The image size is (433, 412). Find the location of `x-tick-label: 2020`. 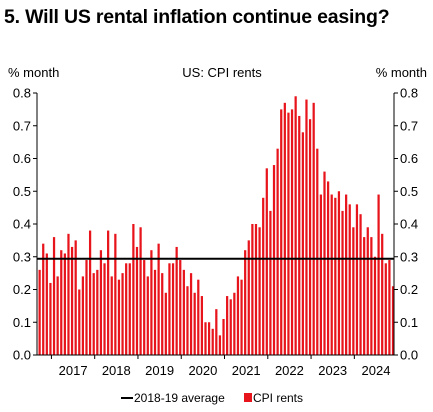

x-tick-label: 2020 is located at coordinates (202, 370).